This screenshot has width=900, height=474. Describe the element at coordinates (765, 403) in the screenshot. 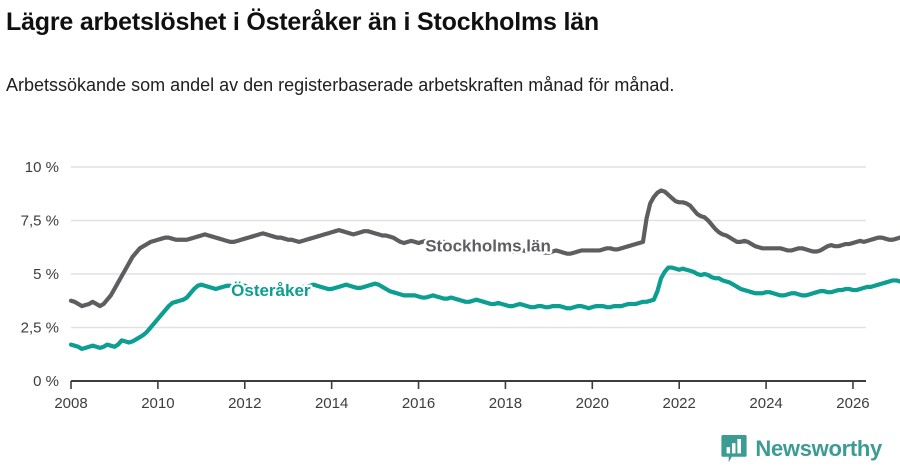

I see `x-axis-tick-label: 2024` at that location.